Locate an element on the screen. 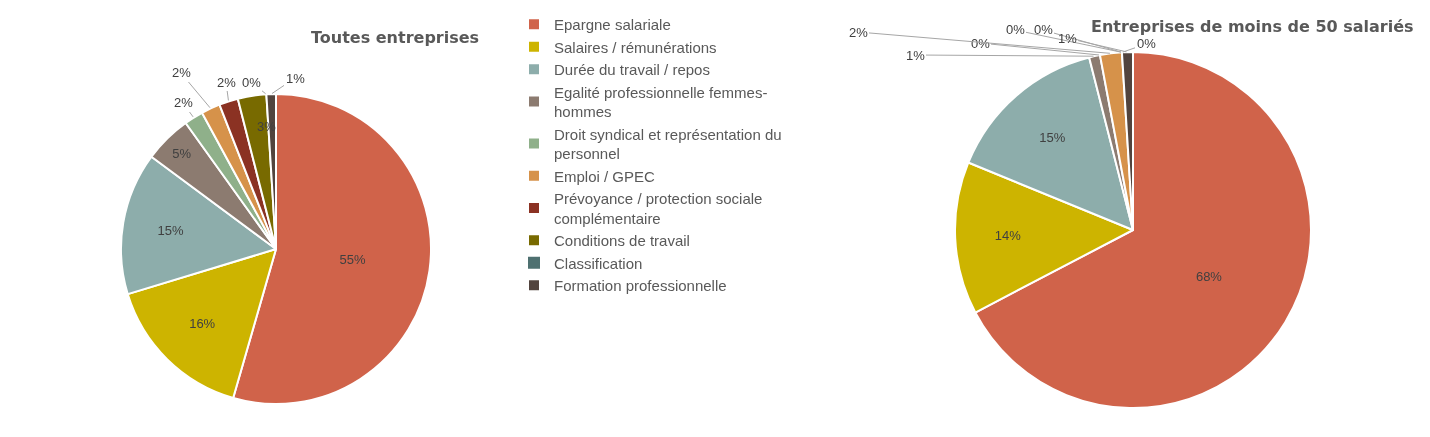  legend-label: Prévoyance / protection sociale complémentaire is located at coordinates (658, 208).